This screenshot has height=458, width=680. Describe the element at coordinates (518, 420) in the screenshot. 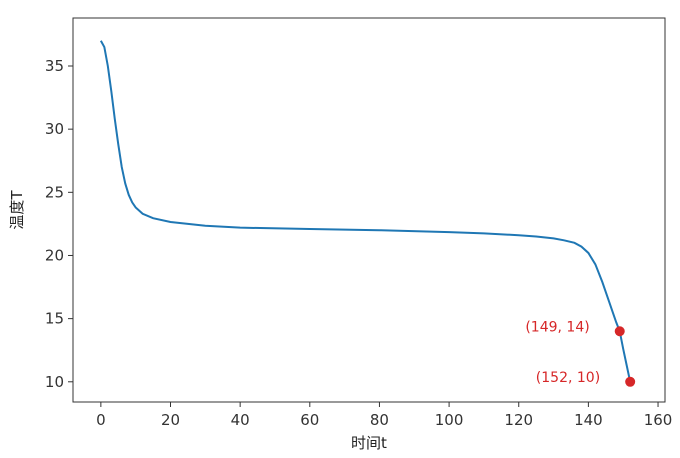

I see `x-tick-label: 120` at that location.